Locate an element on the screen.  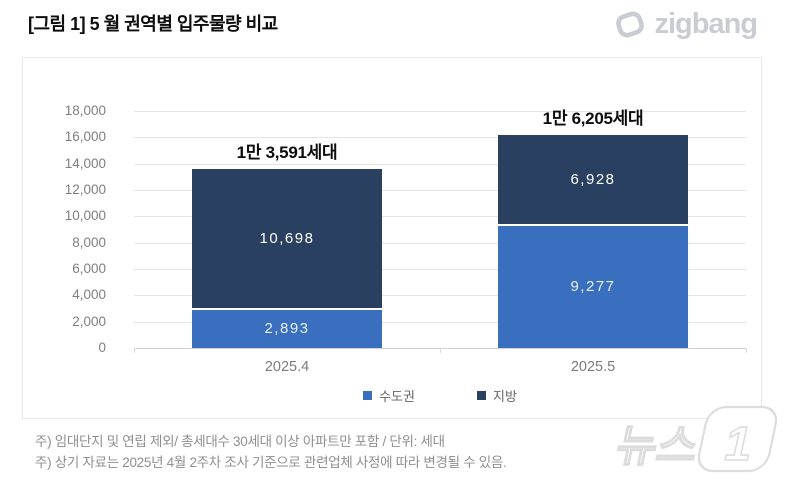
legend-label: 지방 is located at coordinates (504, 396).